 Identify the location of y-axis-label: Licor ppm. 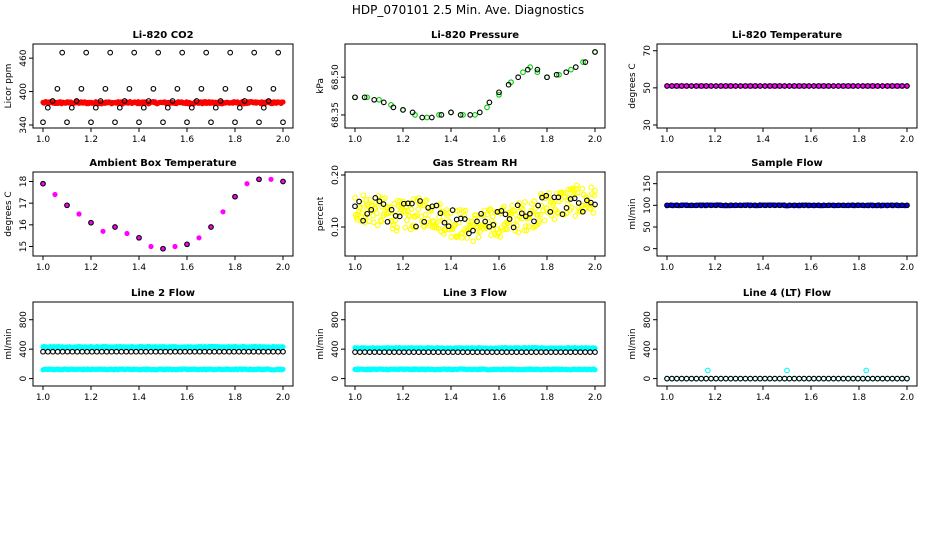
(9, 86).